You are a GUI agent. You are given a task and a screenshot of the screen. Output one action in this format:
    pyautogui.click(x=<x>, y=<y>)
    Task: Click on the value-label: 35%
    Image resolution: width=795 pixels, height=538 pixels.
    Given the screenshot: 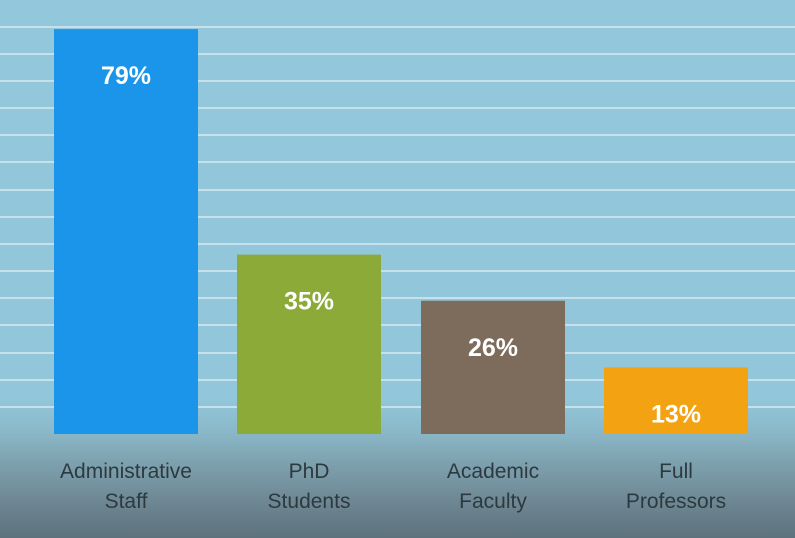 What is the action you would take?
    pyautogui.click(x=309, y=302)
    